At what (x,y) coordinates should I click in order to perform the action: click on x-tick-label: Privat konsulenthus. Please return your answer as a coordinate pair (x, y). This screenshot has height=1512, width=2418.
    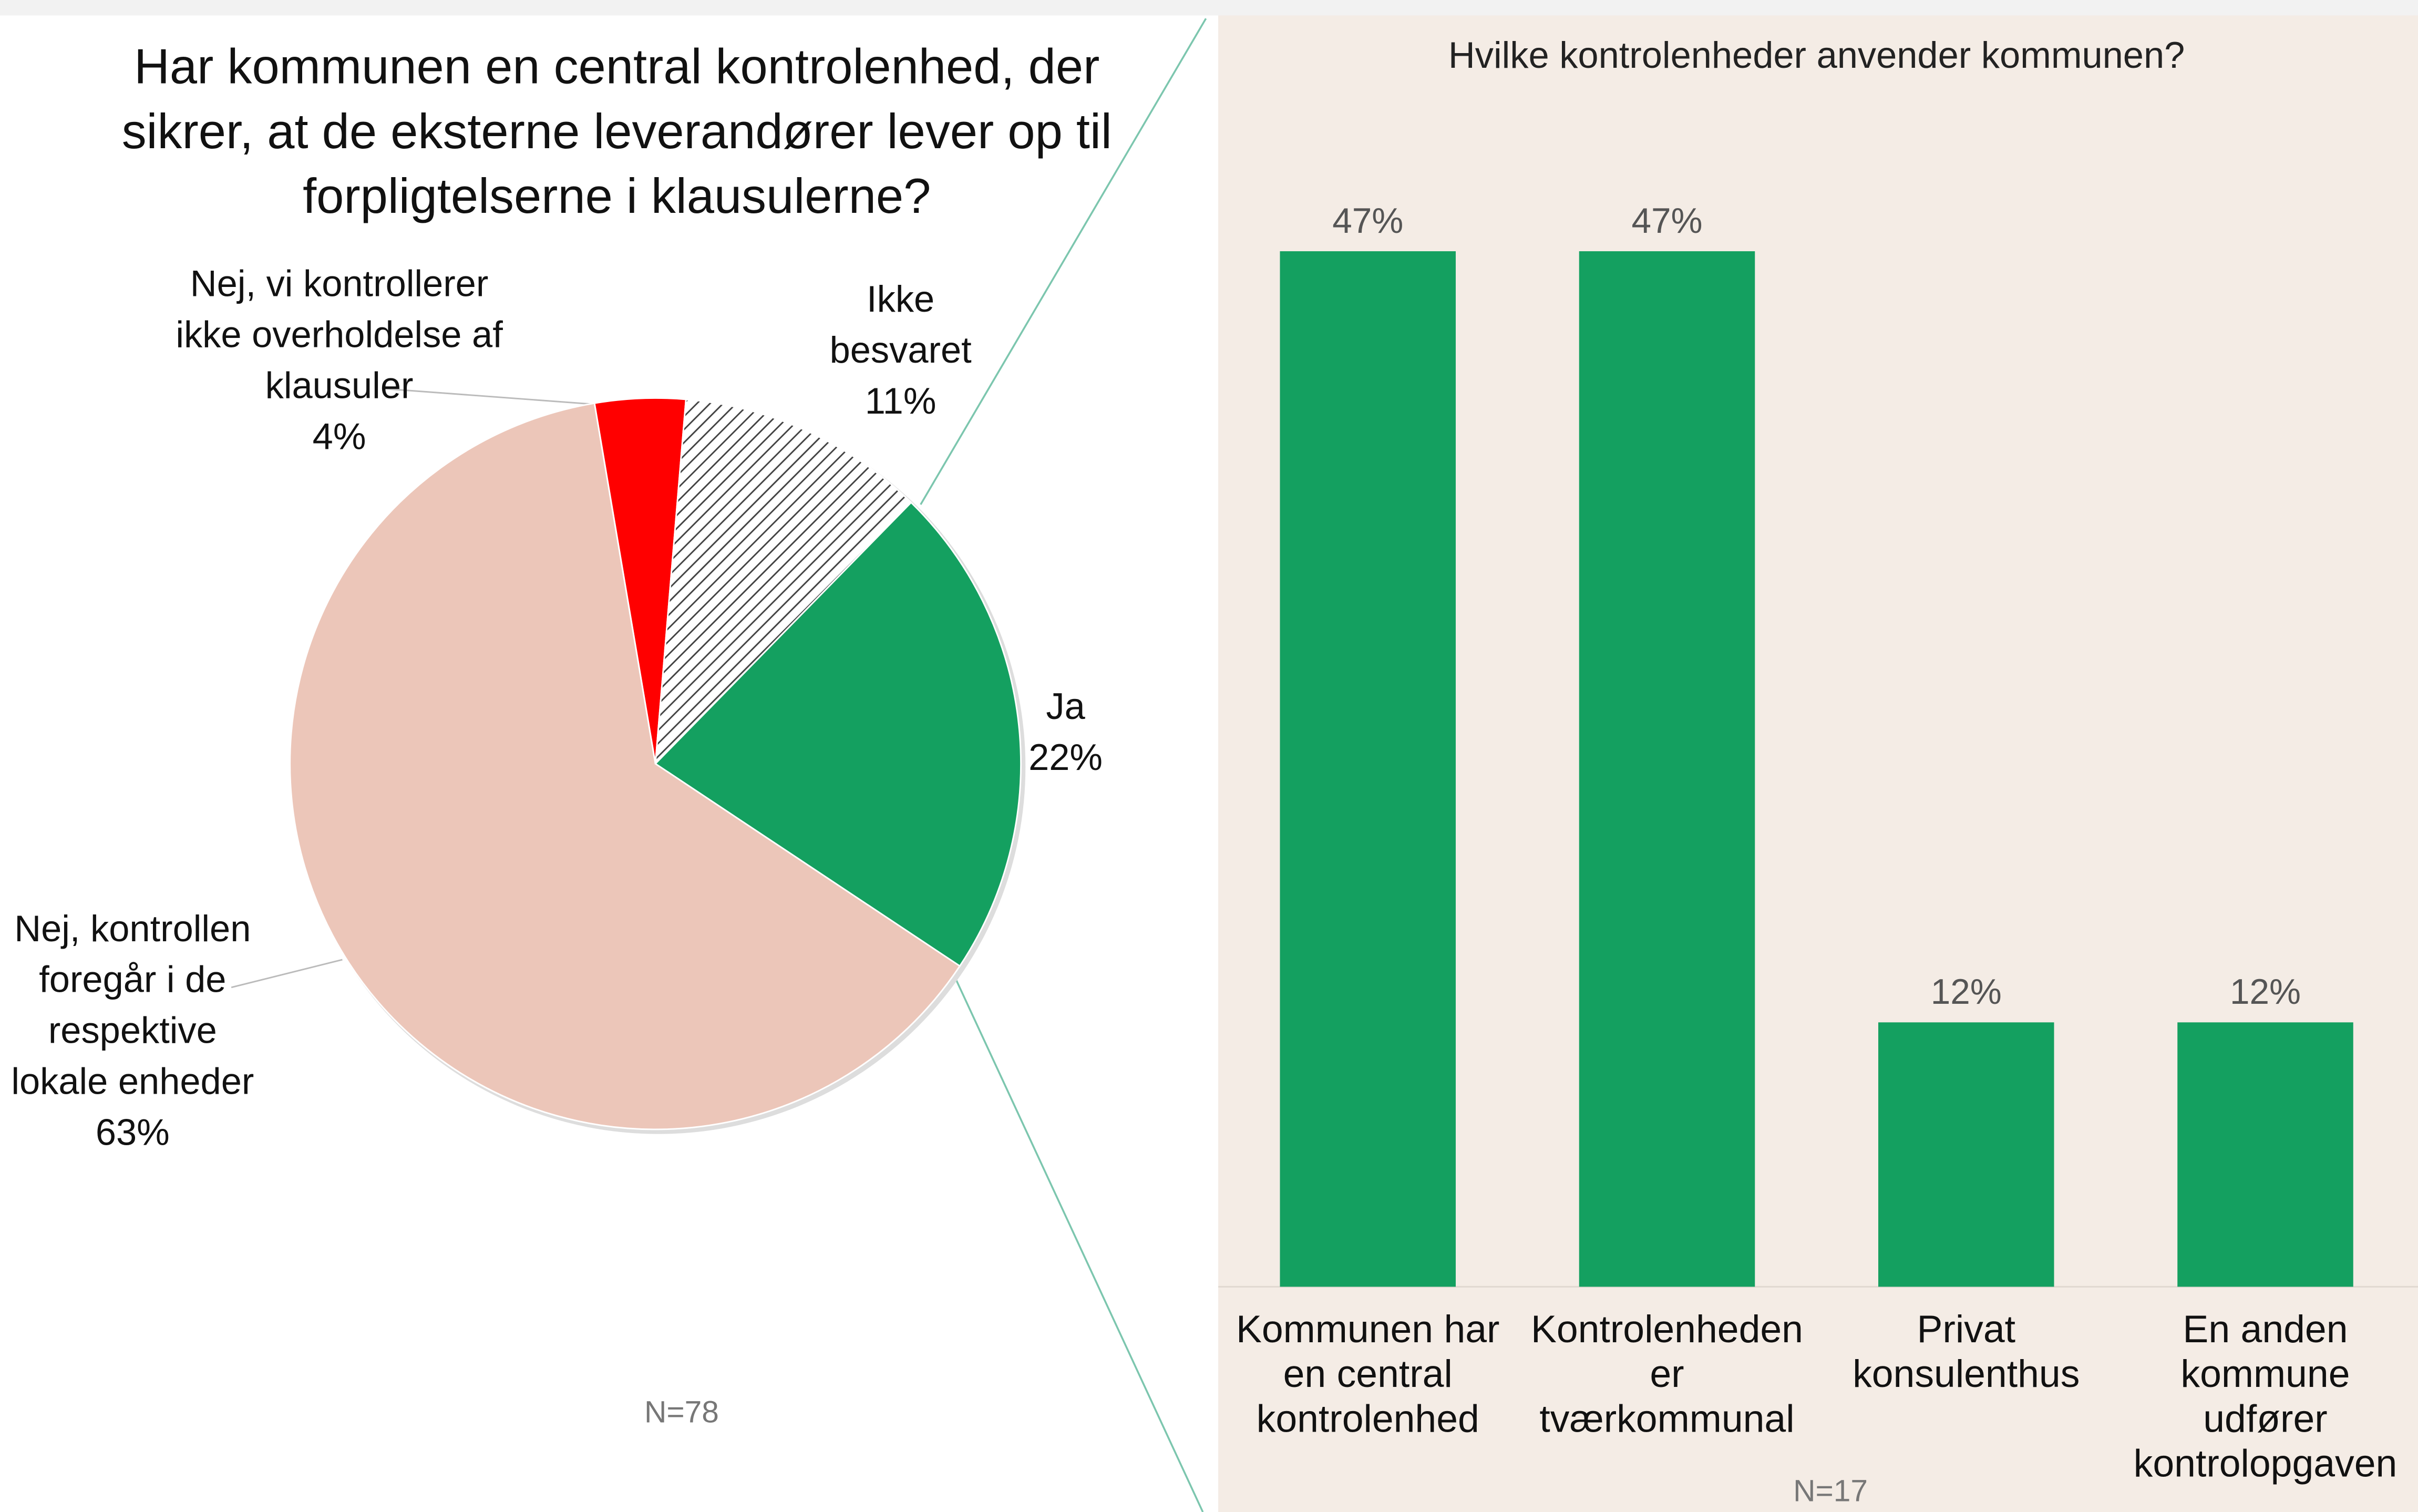
    Looking at the image, I should click on (1966, 1352).